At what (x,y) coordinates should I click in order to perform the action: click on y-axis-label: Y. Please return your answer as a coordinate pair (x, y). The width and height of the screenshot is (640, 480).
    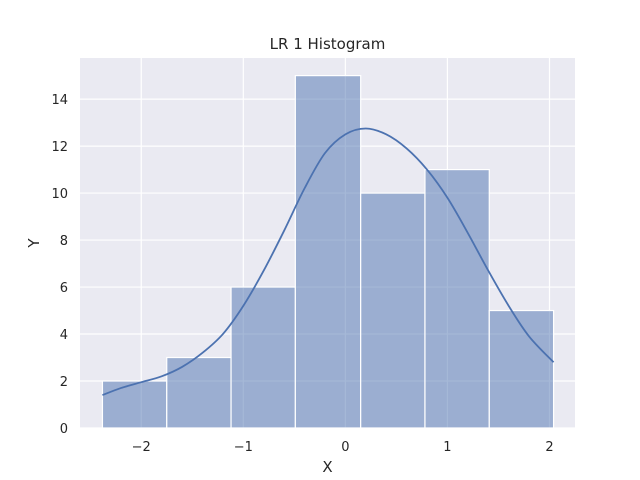
    Looking at the image, I should click on (34, 243).